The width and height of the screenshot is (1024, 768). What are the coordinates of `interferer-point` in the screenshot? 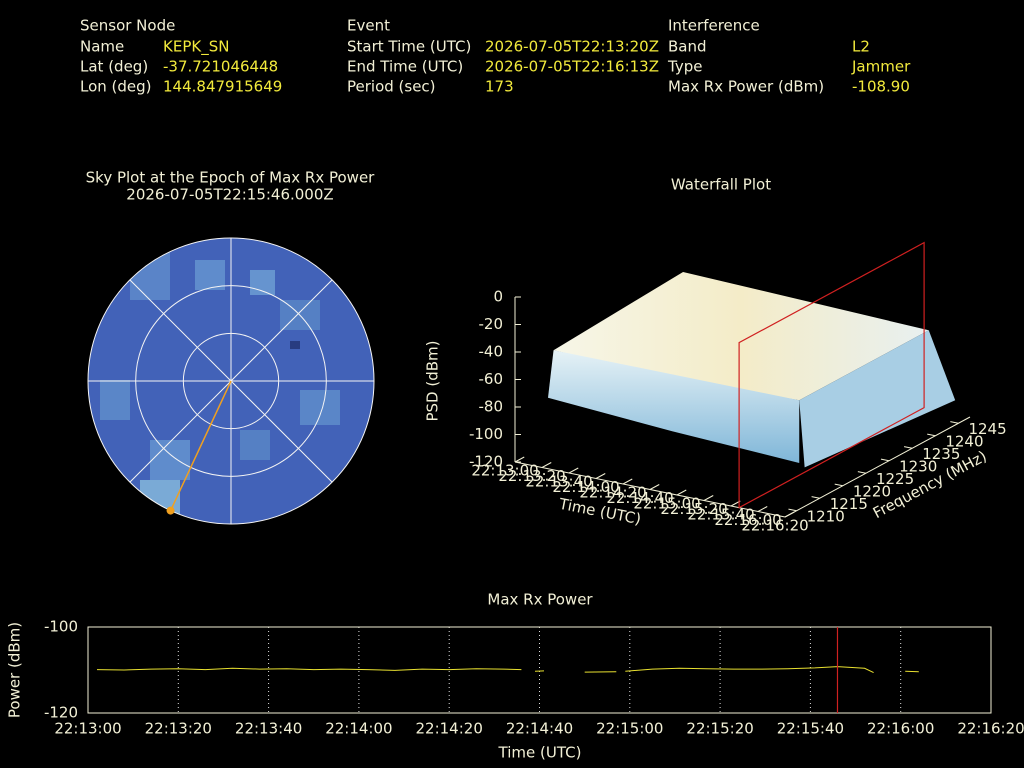 It's located at (170, 510).